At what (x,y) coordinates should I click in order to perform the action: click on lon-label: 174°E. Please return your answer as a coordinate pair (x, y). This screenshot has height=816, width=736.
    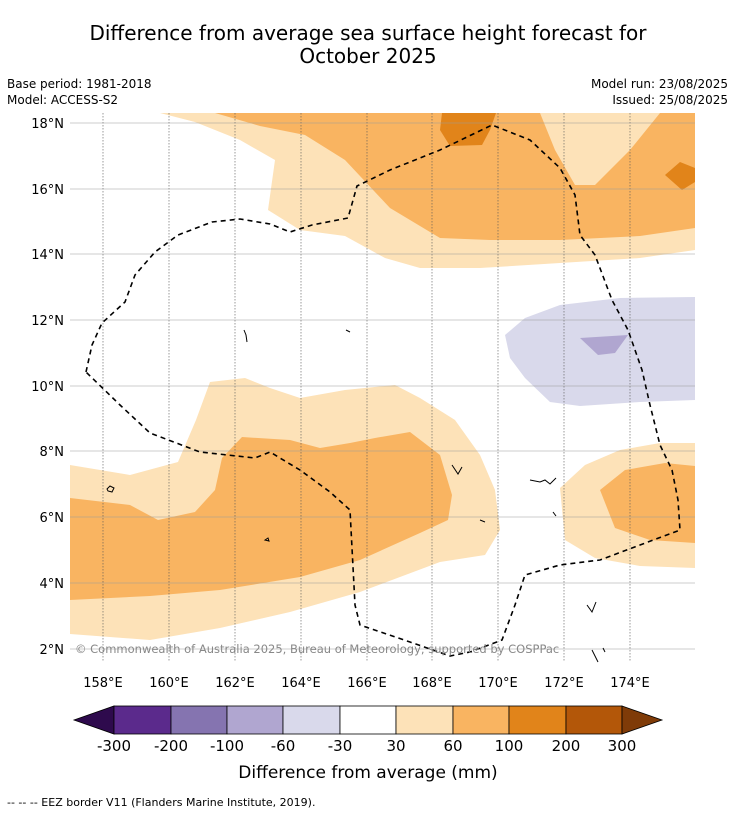
    Looking at the image, I should click on (630, 683).